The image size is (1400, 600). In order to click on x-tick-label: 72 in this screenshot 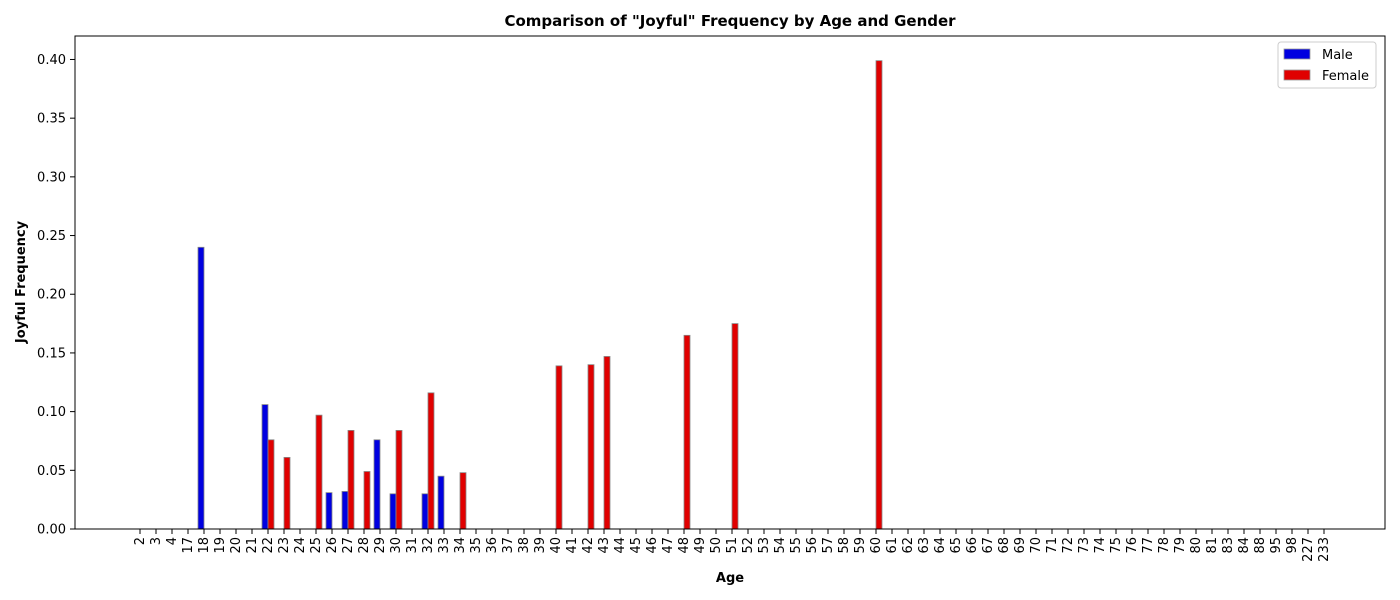, I will do `click(1068, 545)`.